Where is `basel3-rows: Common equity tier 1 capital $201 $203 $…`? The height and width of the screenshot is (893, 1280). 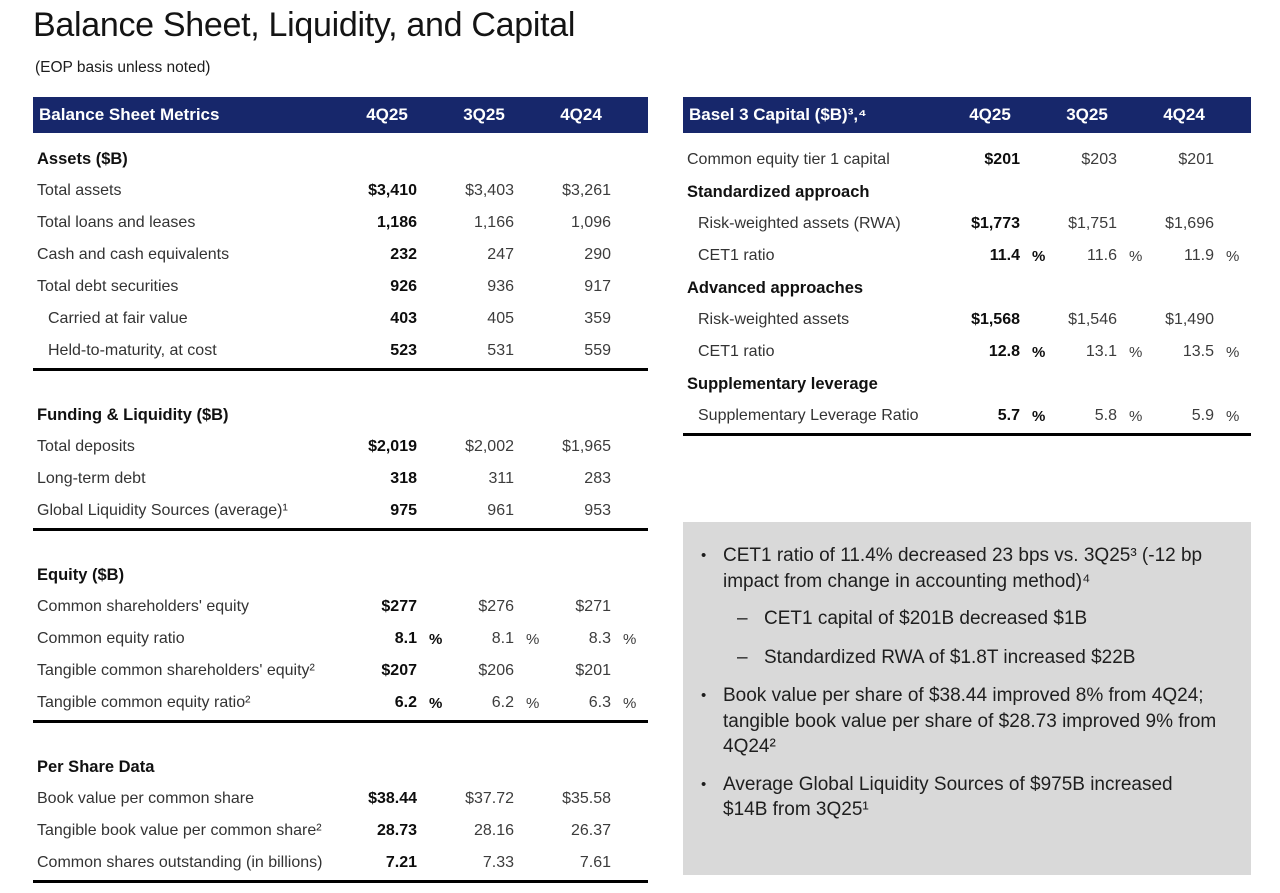
basel3-rows: Common equity tier 1 capital $201 $203 $… is located at coordinates (967, 290).